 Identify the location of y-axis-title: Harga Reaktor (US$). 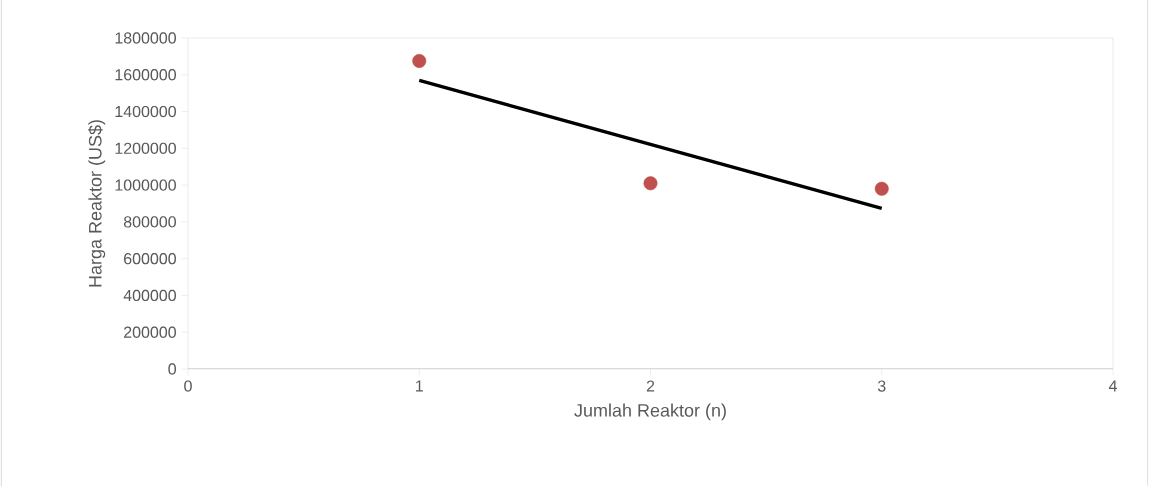
(97, 203).